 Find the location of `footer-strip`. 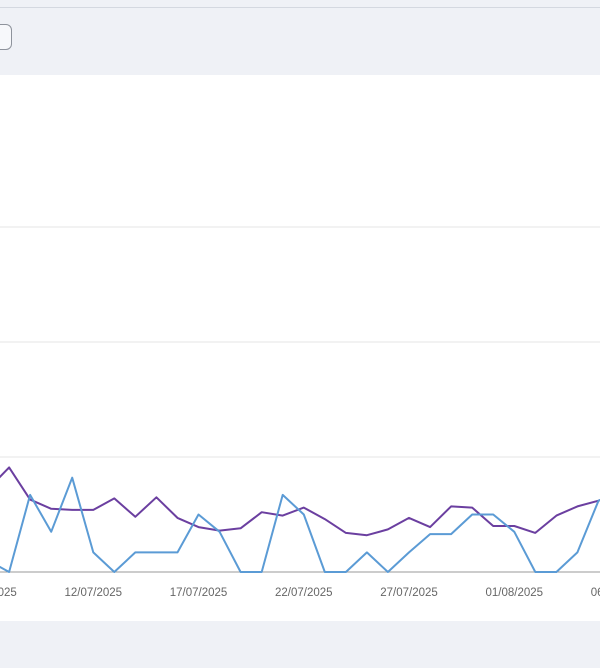

footer-strip is located at coordinates (300, 644).